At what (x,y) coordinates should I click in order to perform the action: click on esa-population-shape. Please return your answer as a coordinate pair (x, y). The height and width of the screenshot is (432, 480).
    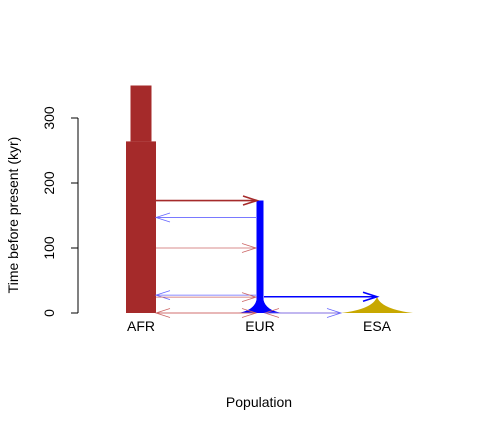
    Looking at the image, I should click on (377, 304).